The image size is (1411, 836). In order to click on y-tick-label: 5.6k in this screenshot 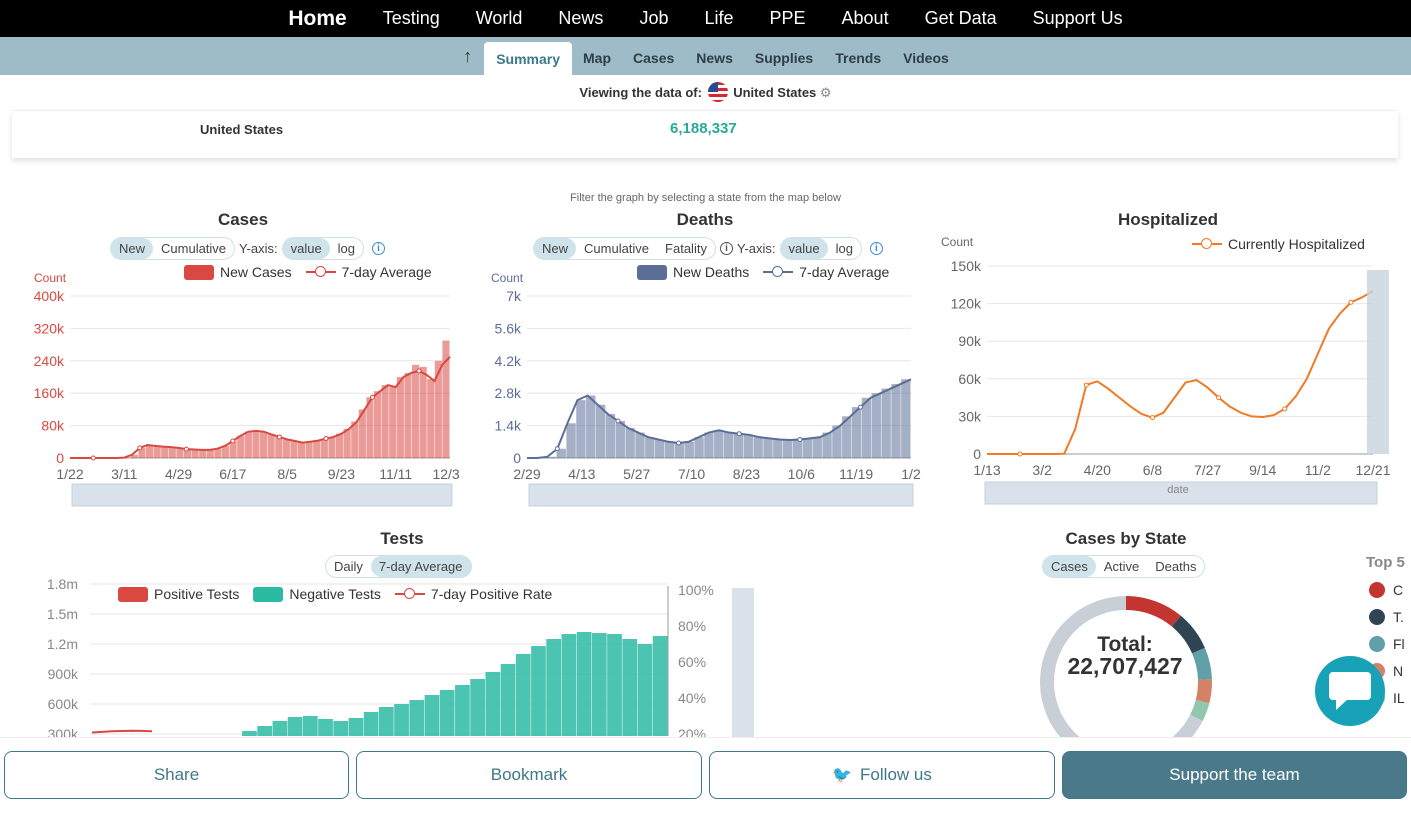, I will do `click(508, 328)`.